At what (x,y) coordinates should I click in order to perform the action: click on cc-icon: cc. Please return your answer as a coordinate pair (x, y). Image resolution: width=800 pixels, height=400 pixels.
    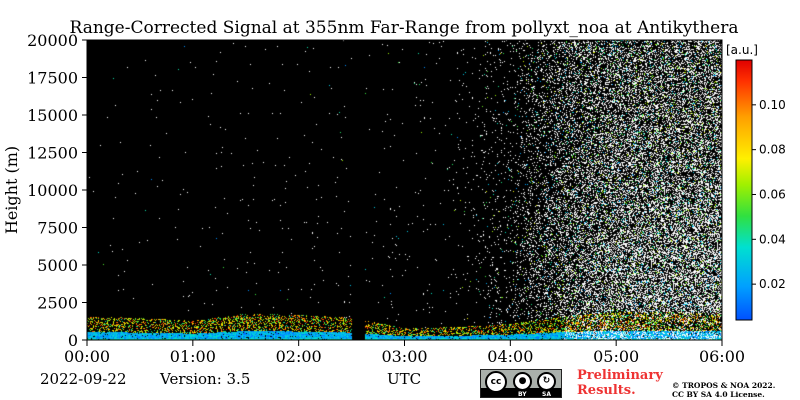
    Looking at the image, I should click on (496, 382).